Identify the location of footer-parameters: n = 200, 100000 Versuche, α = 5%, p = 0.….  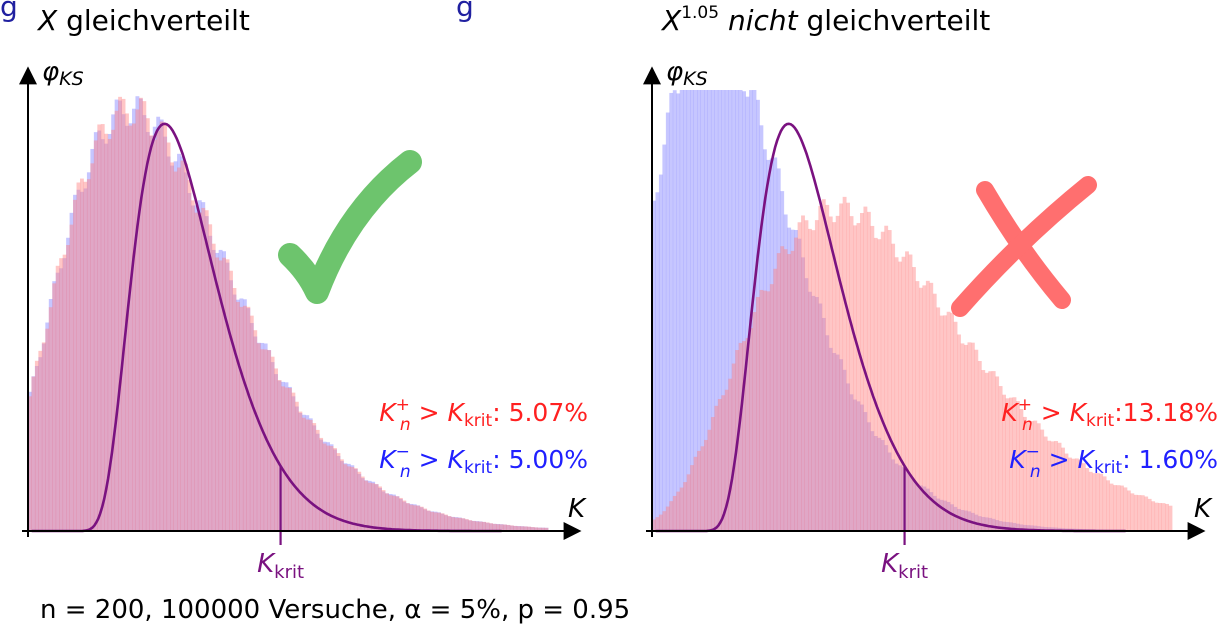
(335, 610).